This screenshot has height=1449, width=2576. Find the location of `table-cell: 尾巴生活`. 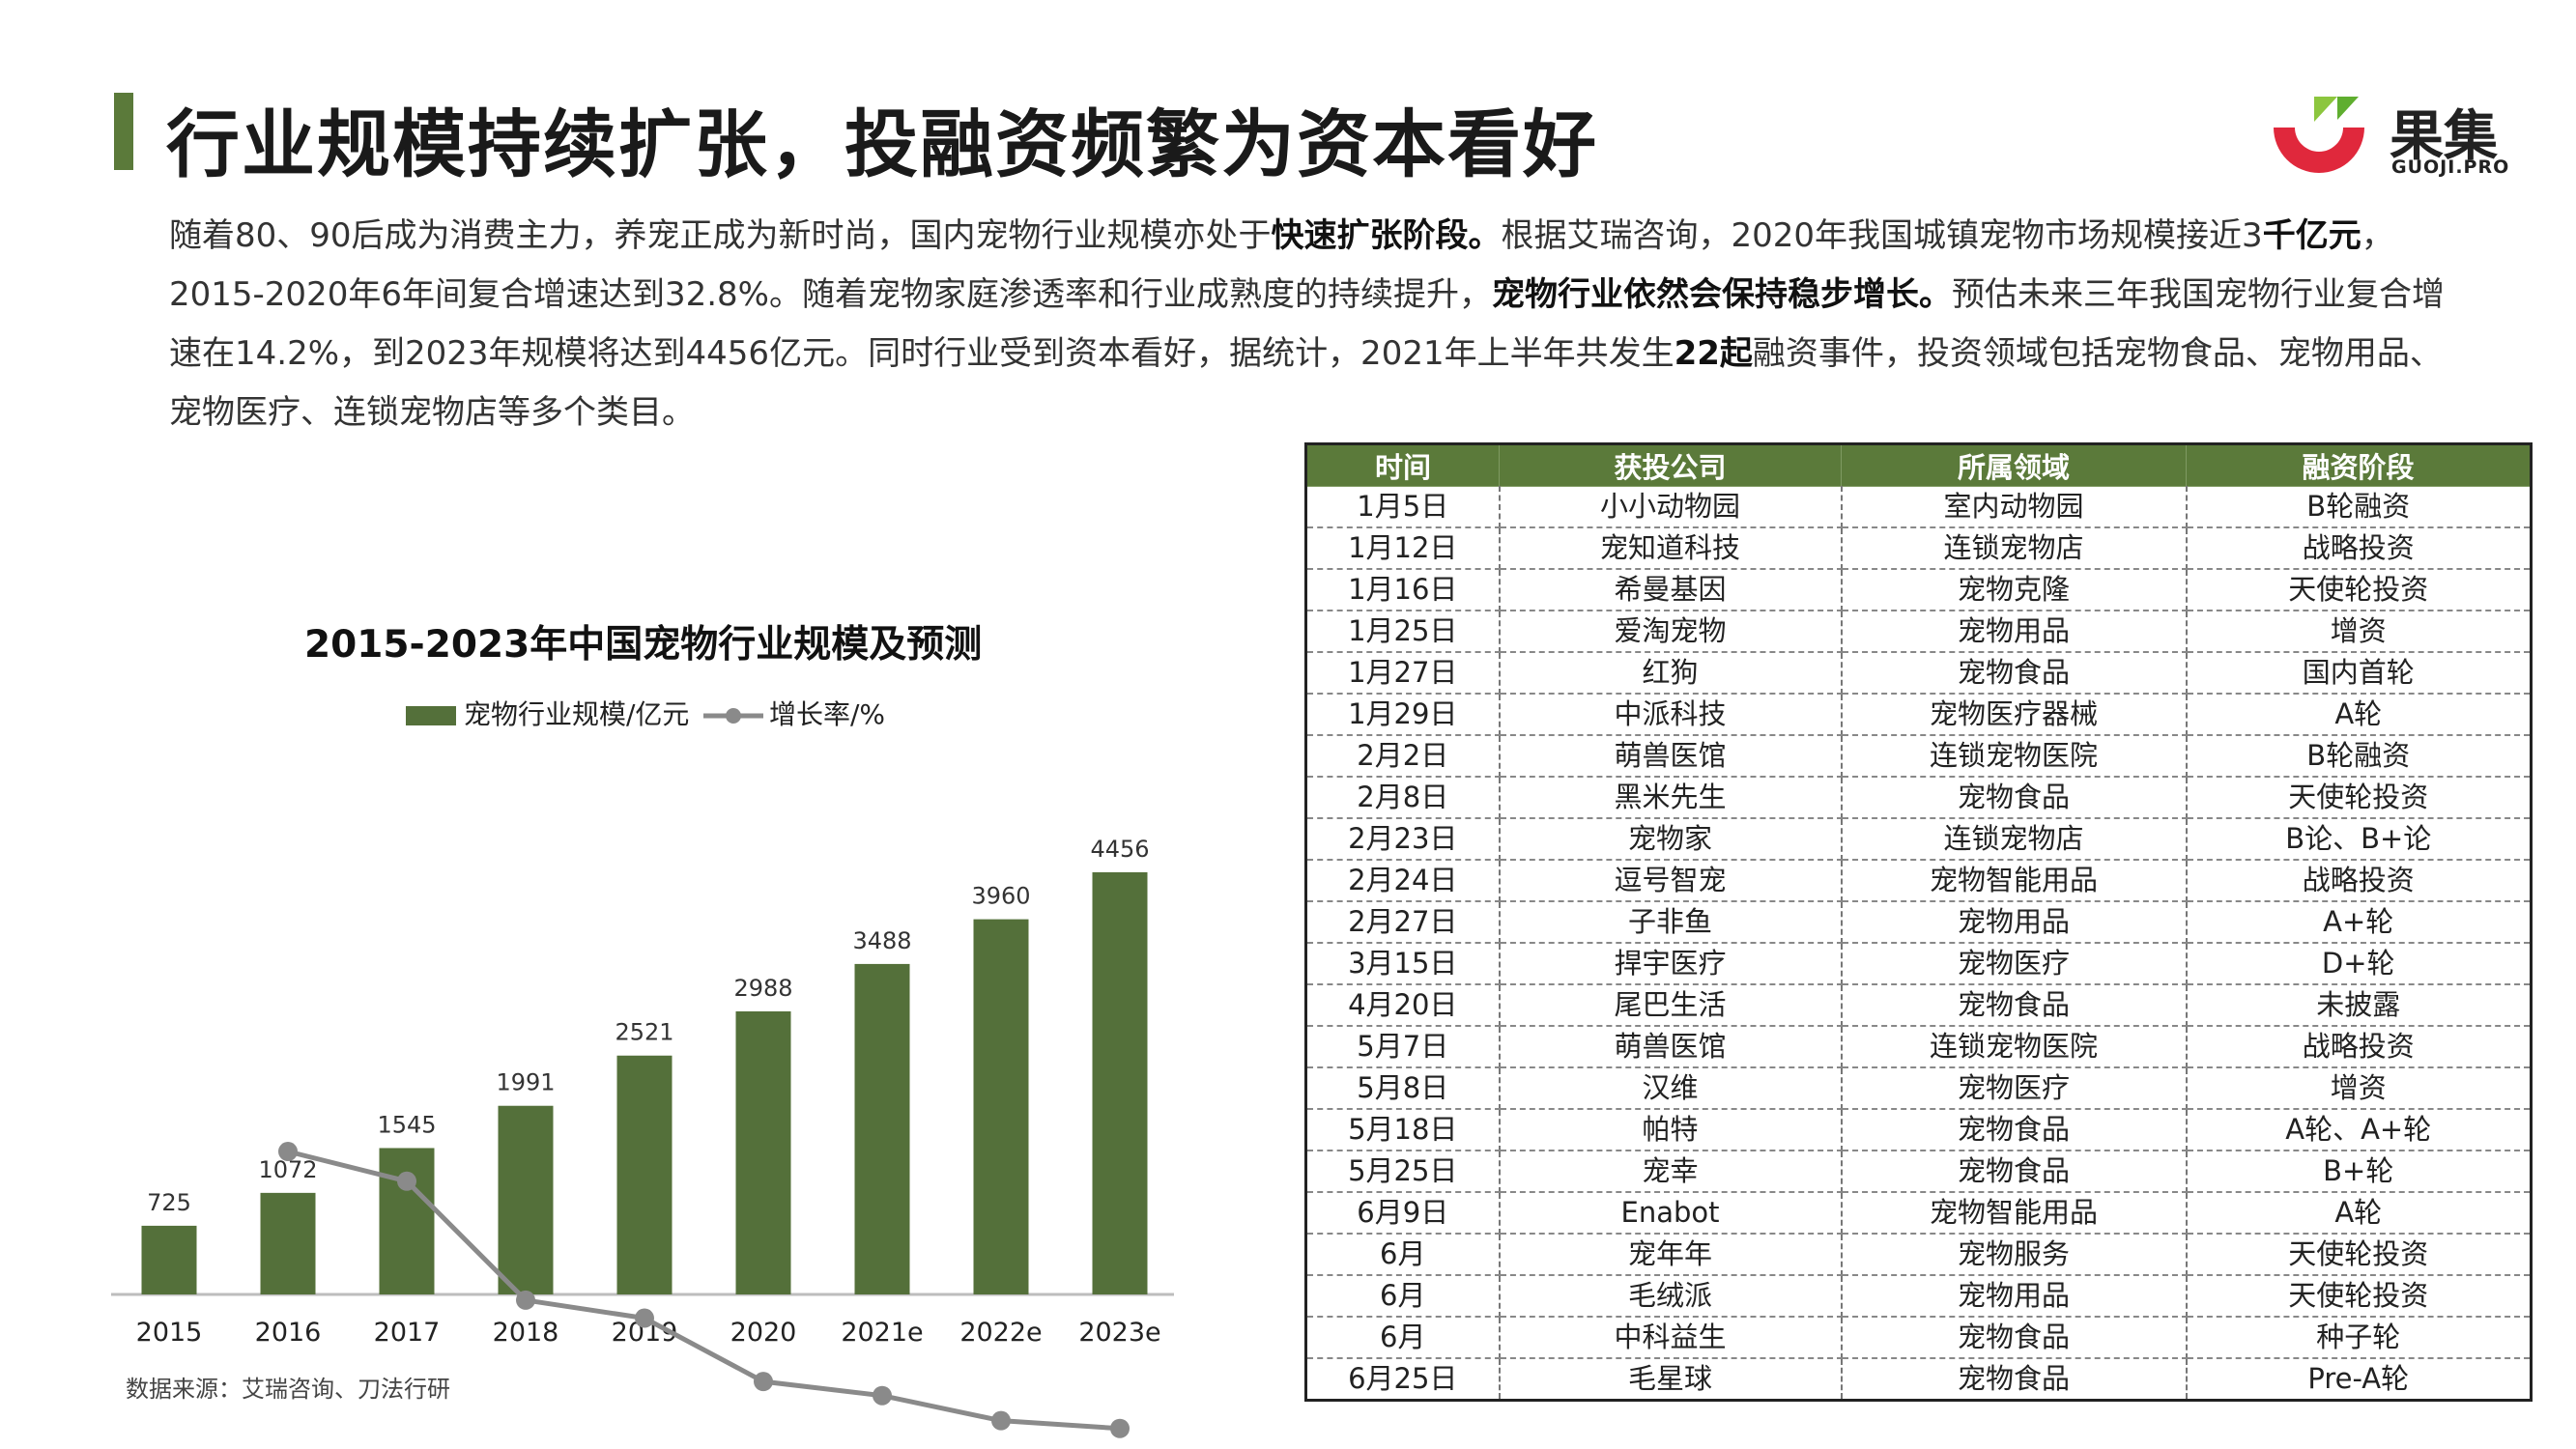

table-cell: 尾巴生活 is located at coordinates (1671, 1005).